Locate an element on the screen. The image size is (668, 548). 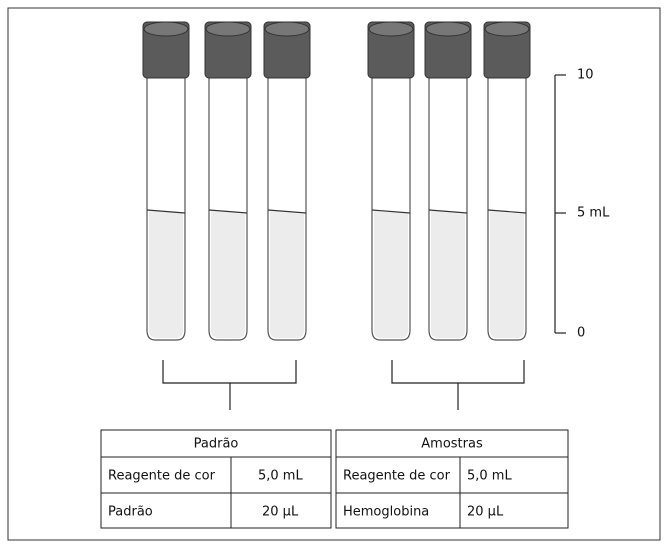
scale-label: 5 mL is located at coordinates (593, 213).